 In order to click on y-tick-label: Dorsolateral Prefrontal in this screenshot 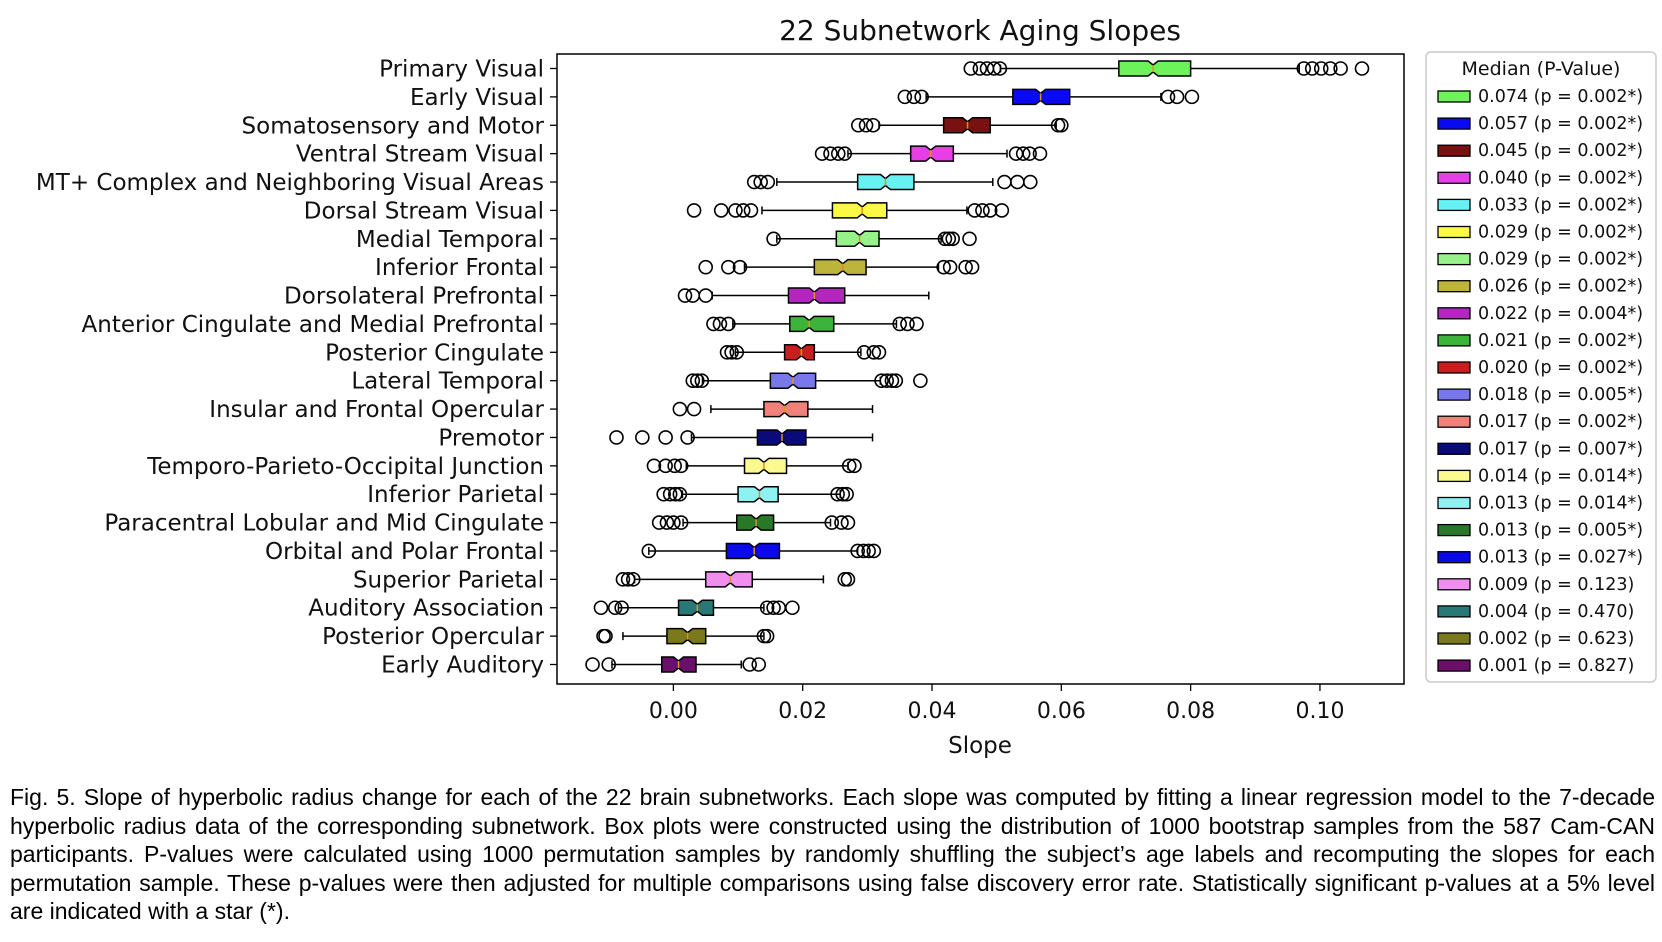, I will do `click(414, 297)`.